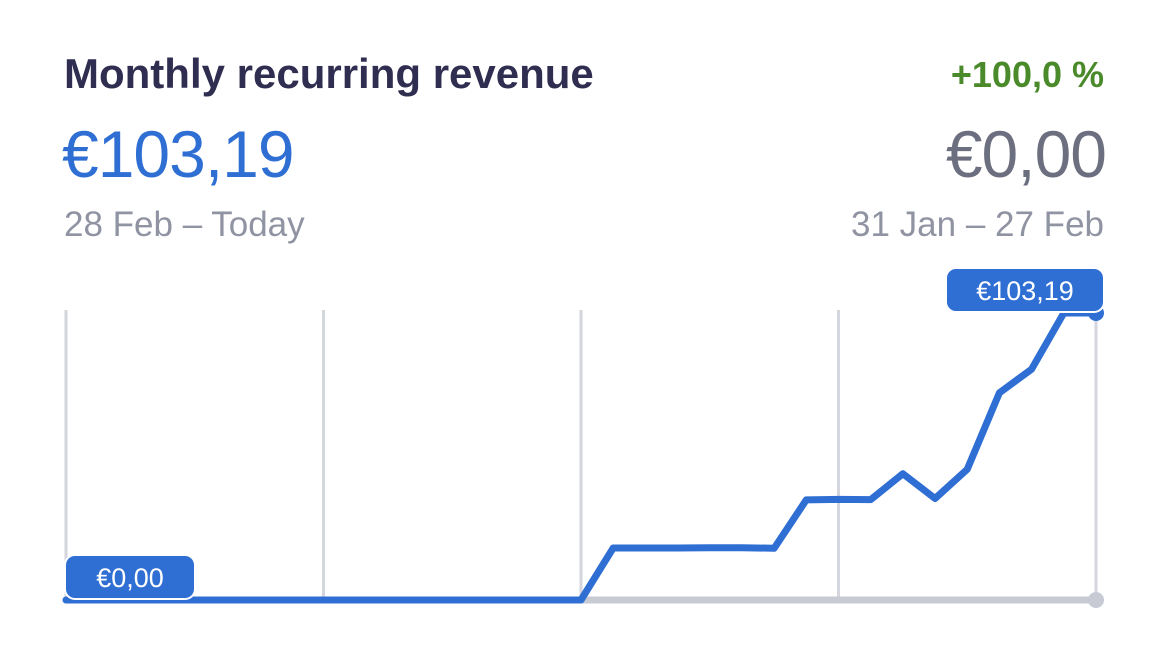 Image resolution: width=1170 pixels, height=650 pixels. I want to click on start-value-label-text: €0,00, so click(130, 578).